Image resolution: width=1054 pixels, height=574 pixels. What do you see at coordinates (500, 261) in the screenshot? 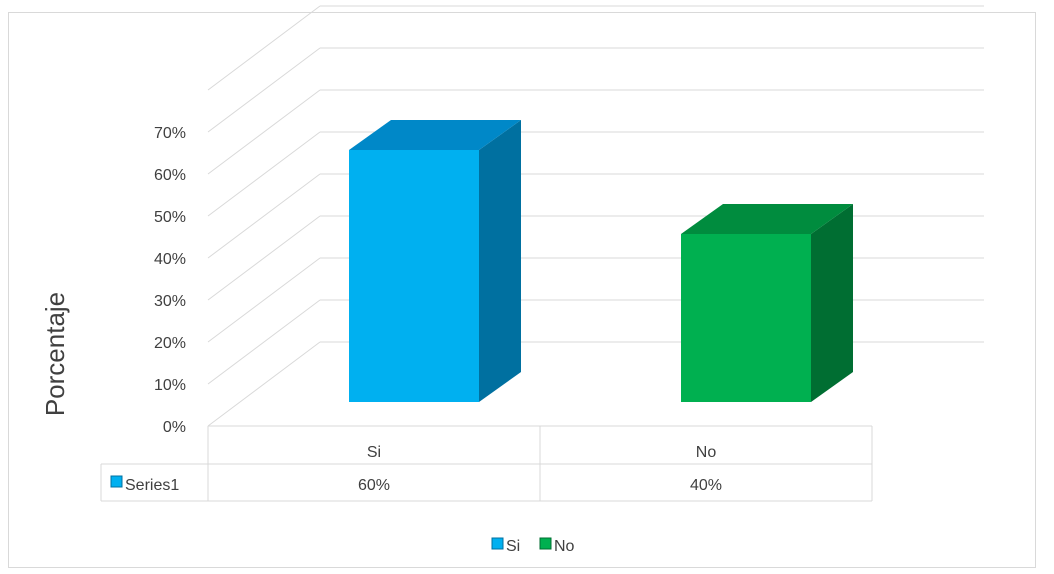
I see `bar-side-si` at bounding box center [500, 261].